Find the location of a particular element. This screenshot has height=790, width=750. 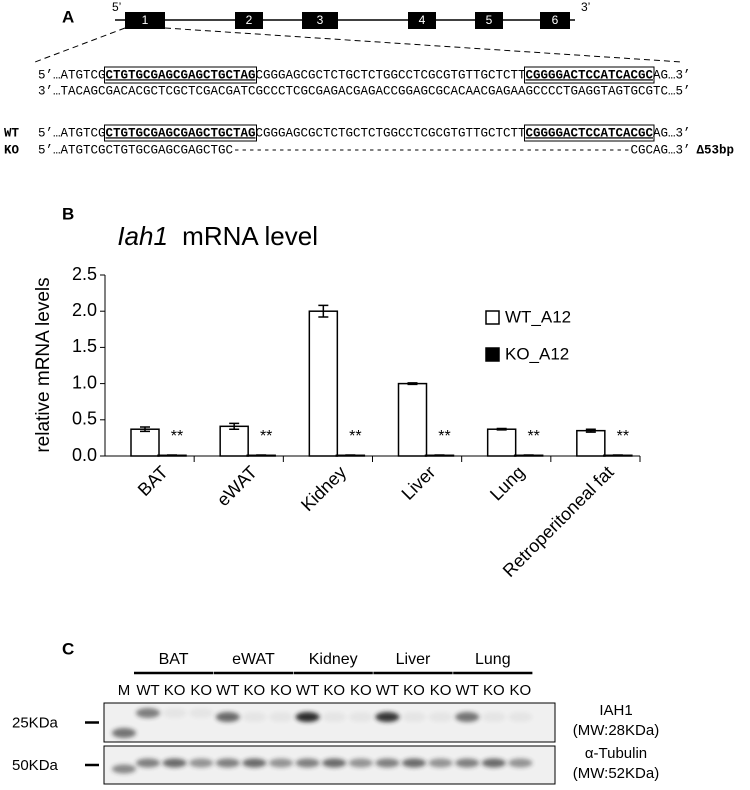

five-prime: 5’ is located at coordinates (116, 7).